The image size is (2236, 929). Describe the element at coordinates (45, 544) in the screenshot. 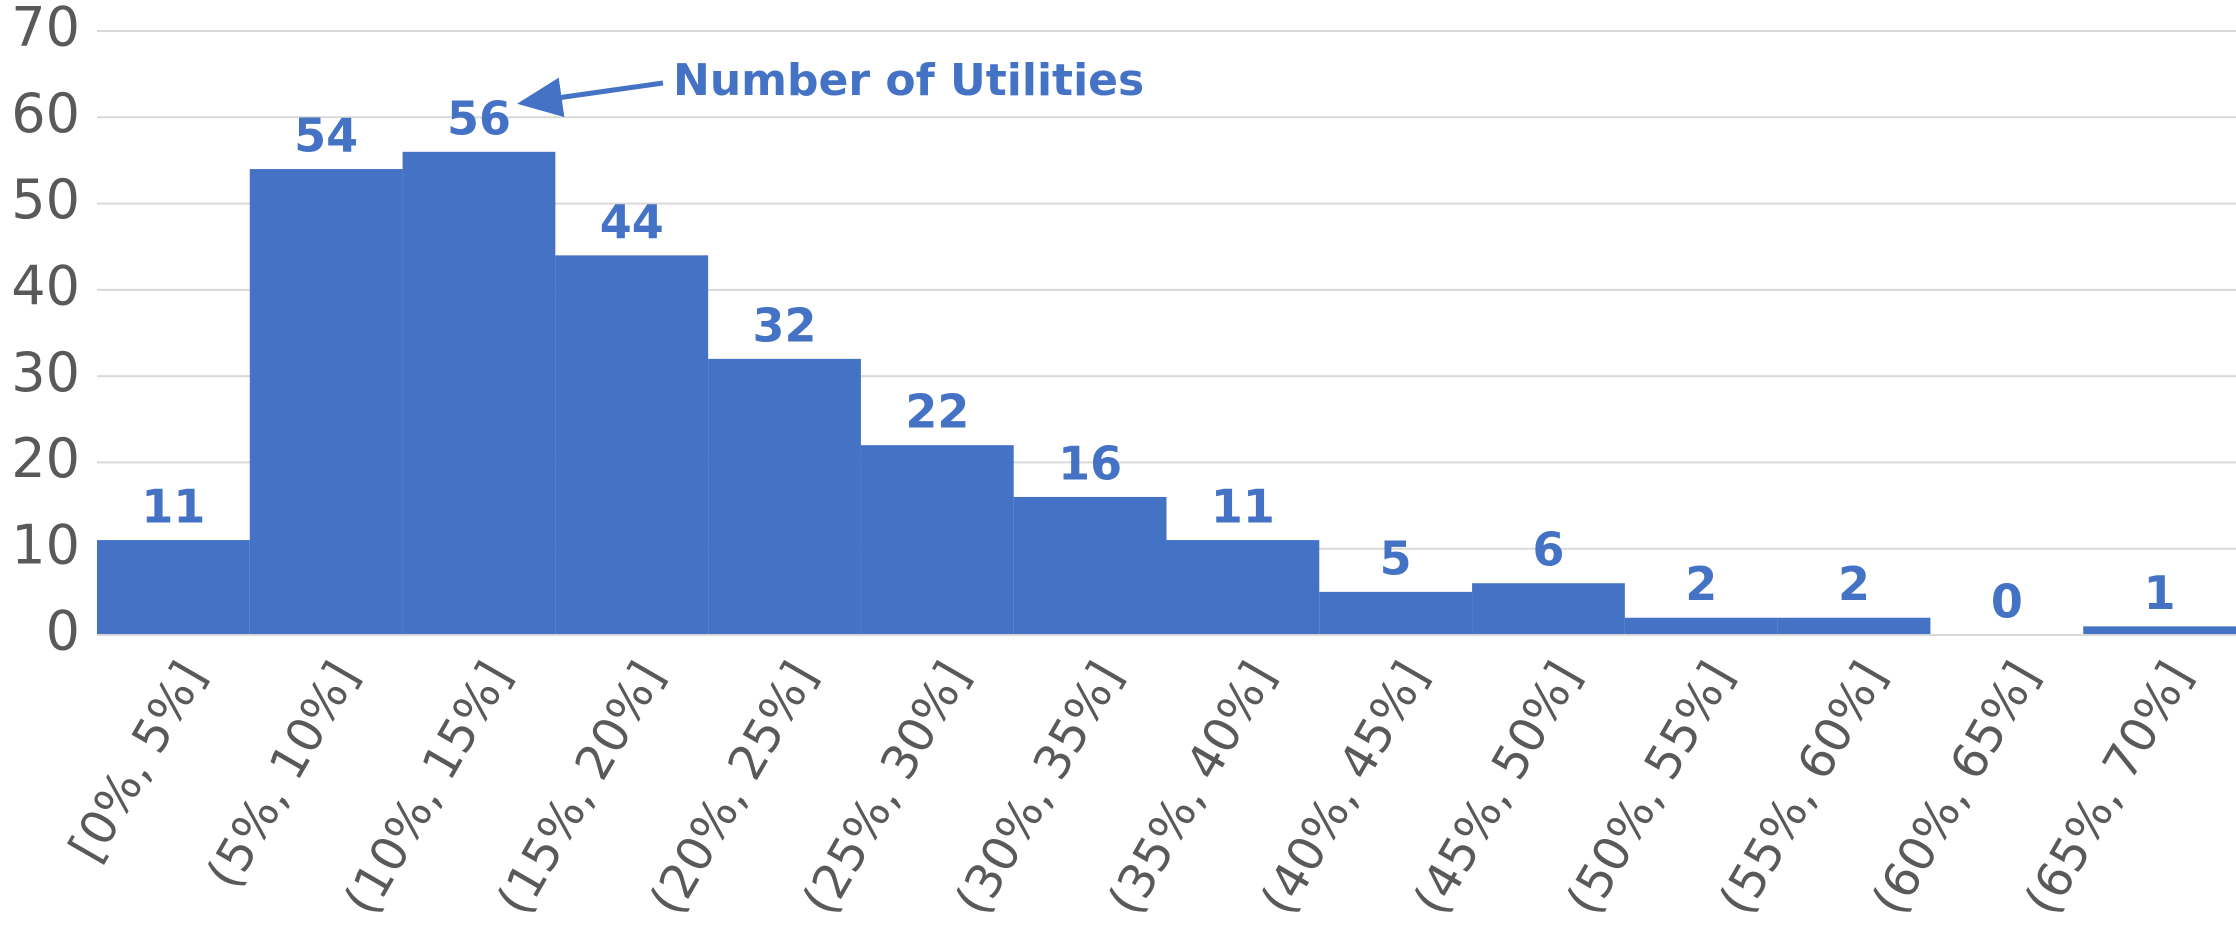

I see `y-tick-label: 10` at that location.